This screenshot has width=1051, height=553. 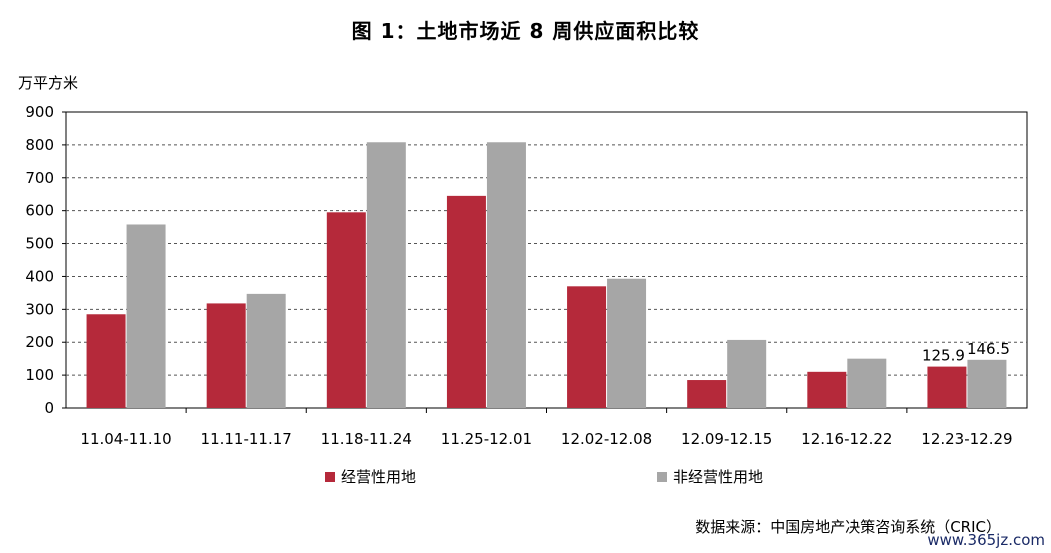 I want to click on y-tick-label: 200, so click(x=39, y=342).